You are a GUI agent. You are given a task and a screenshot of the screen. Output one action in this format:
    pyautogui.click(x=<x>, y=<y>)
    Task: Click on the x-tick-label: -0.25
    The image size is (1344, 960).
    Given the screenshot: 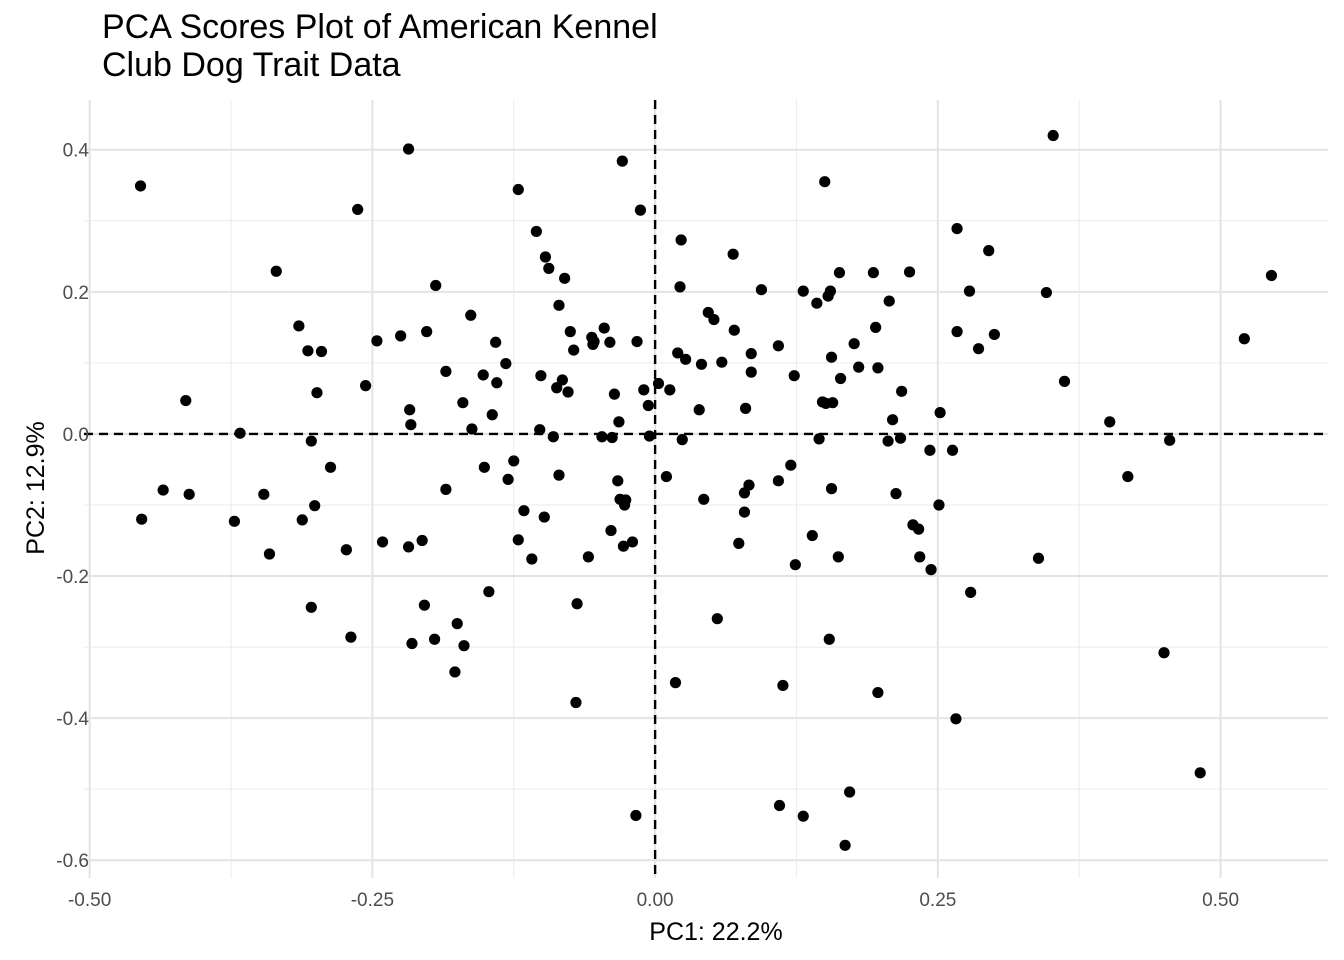 What is the action you would take?
    pyautogui.click(x=372, y=900)
    